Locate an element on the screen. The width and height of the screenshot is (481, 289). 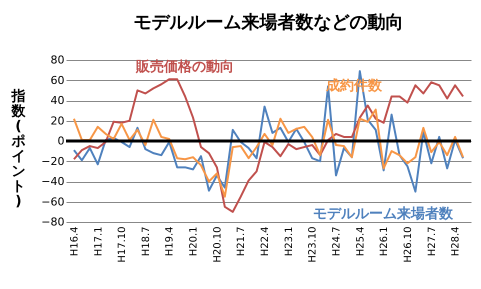
x-tick-label: H23.10 is located at coordinates (313, 244).